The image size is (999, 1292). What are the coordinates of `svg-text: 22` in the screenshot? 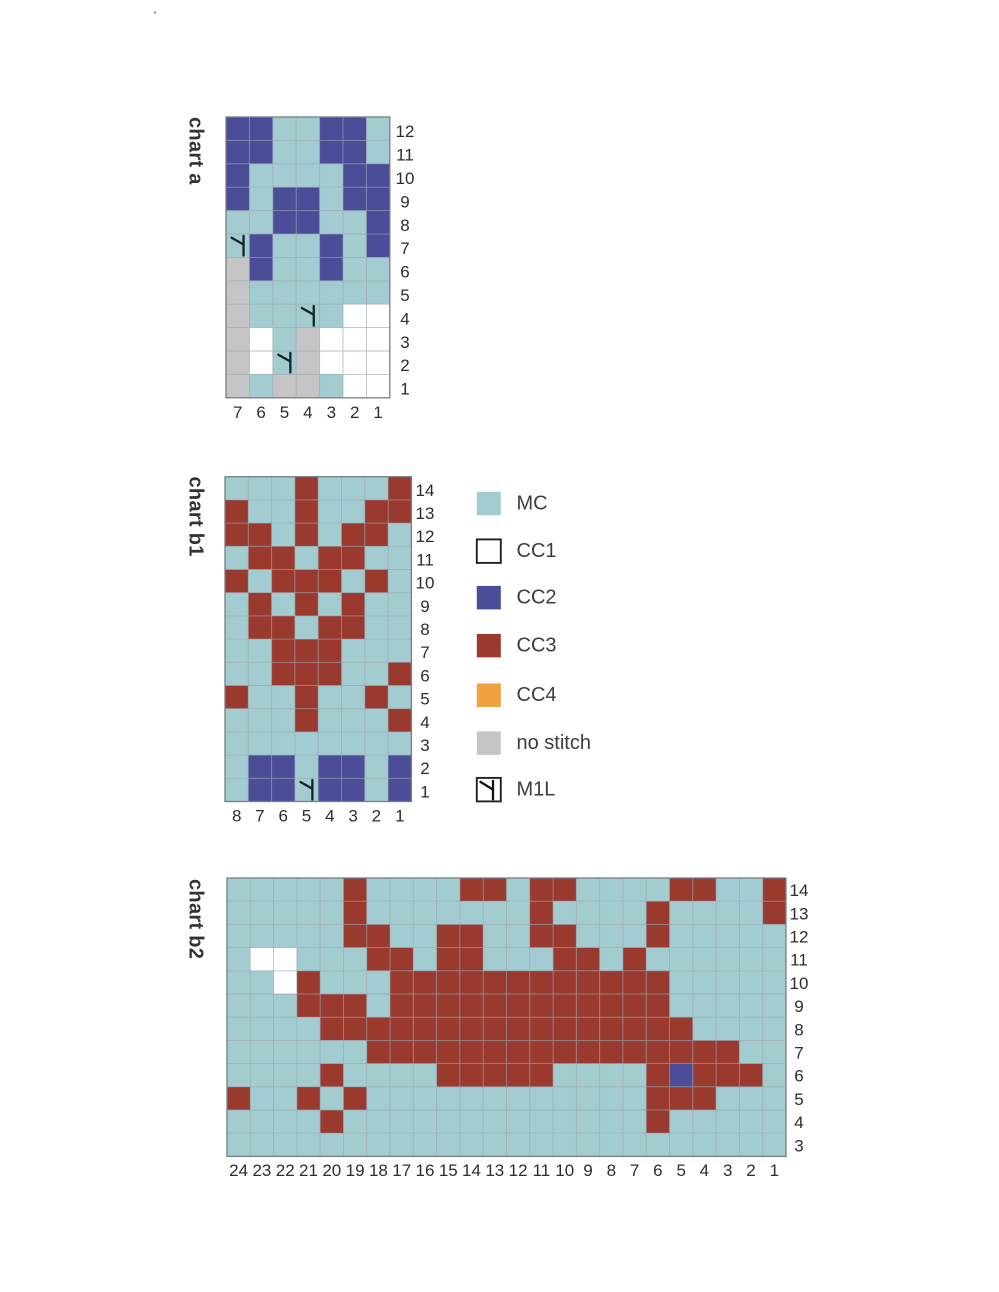 It's located at (285, 1170).